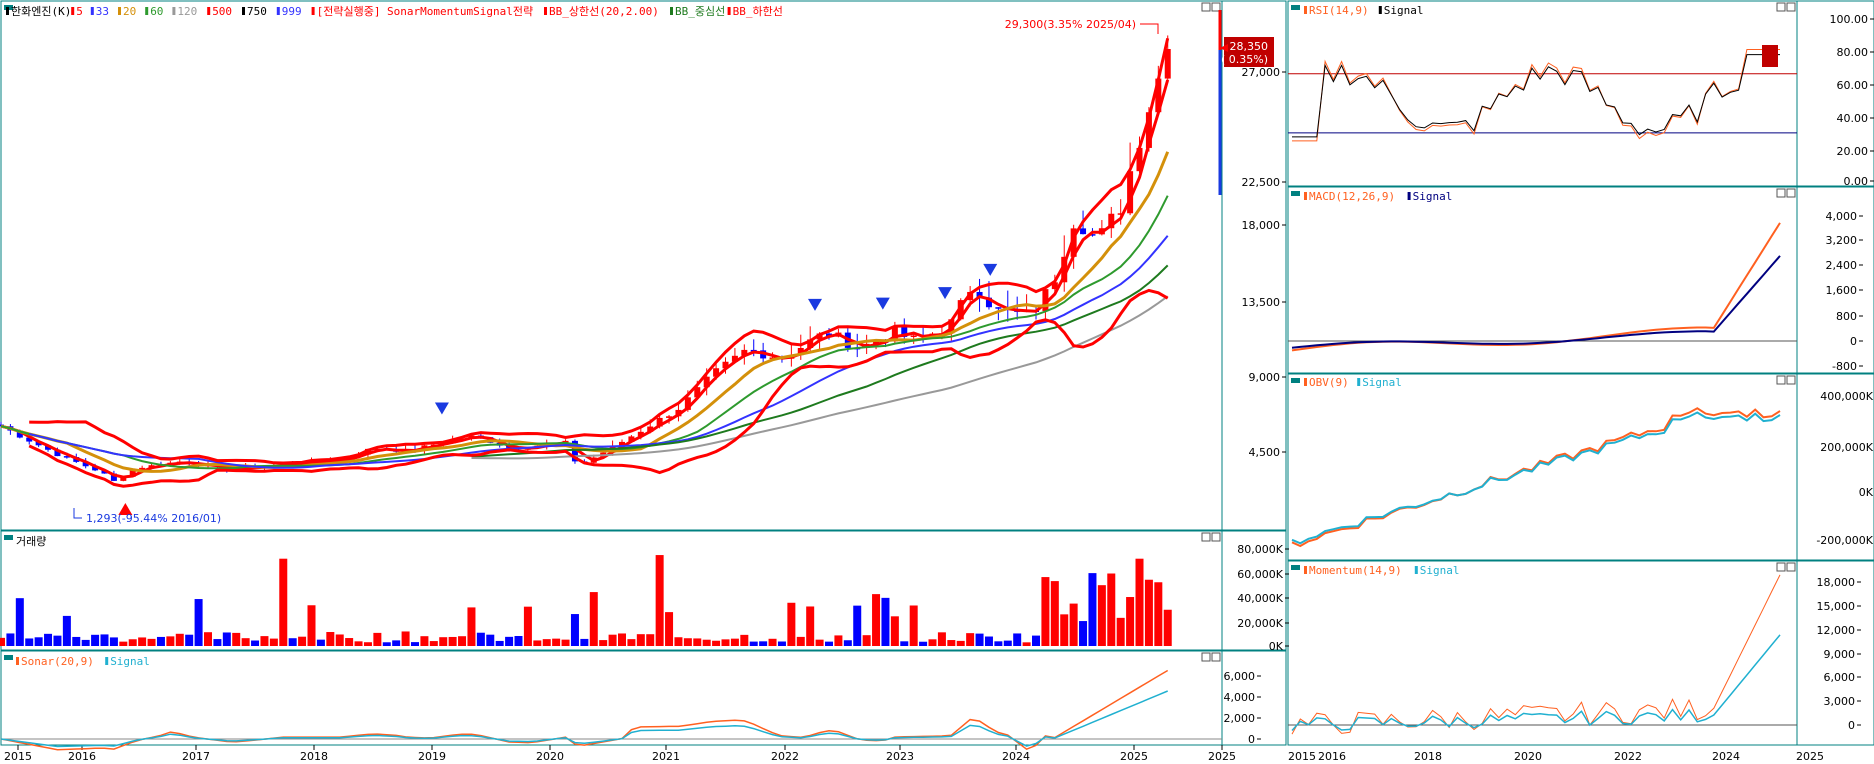  I want to click on main-y-tick: 27,000, so click(1261, 72).